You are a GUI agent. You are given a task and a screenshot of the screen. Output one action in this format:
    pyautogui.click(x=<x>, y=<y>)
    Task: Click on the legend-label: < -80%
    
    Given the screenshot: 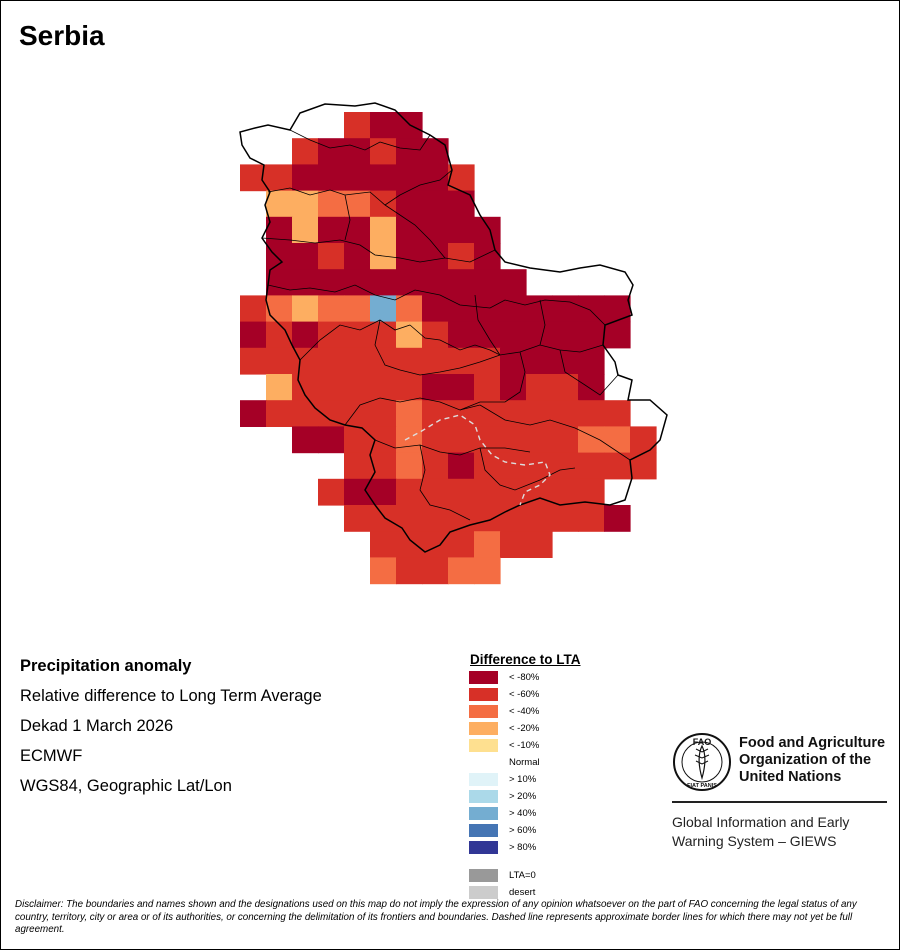 What is the action you would take?
    pyautogui.click(x=524, y=677)
    